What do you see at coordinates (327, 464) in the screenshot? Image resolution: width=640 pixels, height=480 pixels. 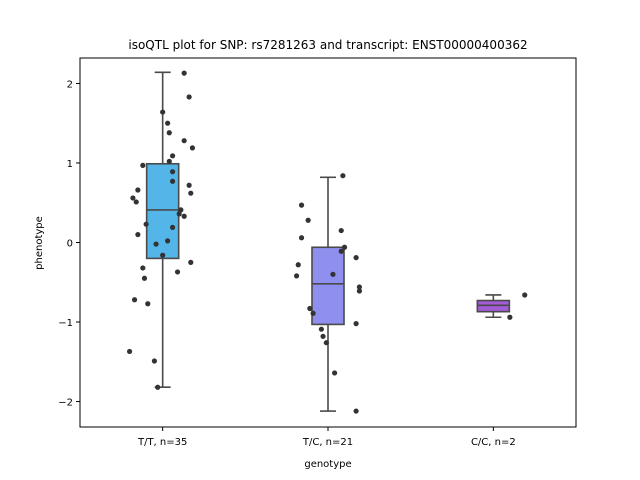 I see `x-axis-label: genotype` at bounding box center [327, 464].